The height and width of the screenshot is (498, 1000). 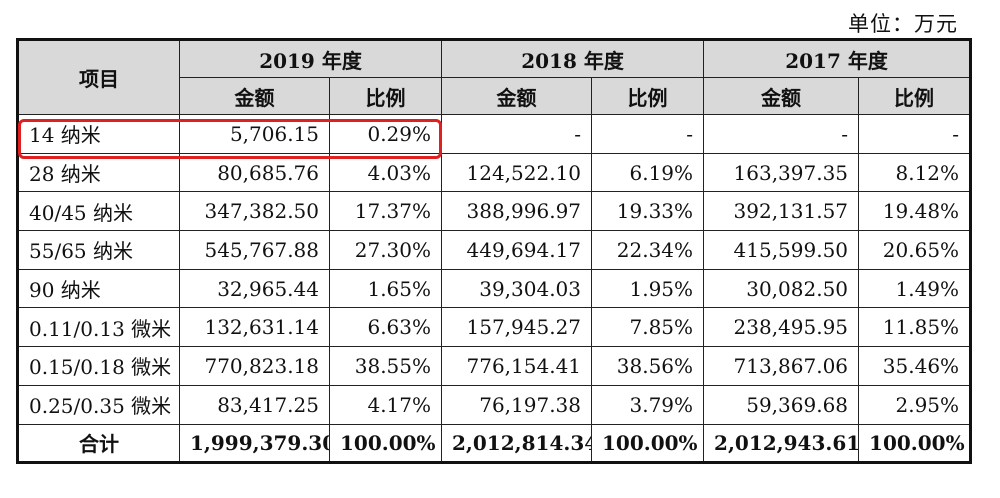 I want to click on ratio-cell: 22.34%, so click(x=648, y=250).